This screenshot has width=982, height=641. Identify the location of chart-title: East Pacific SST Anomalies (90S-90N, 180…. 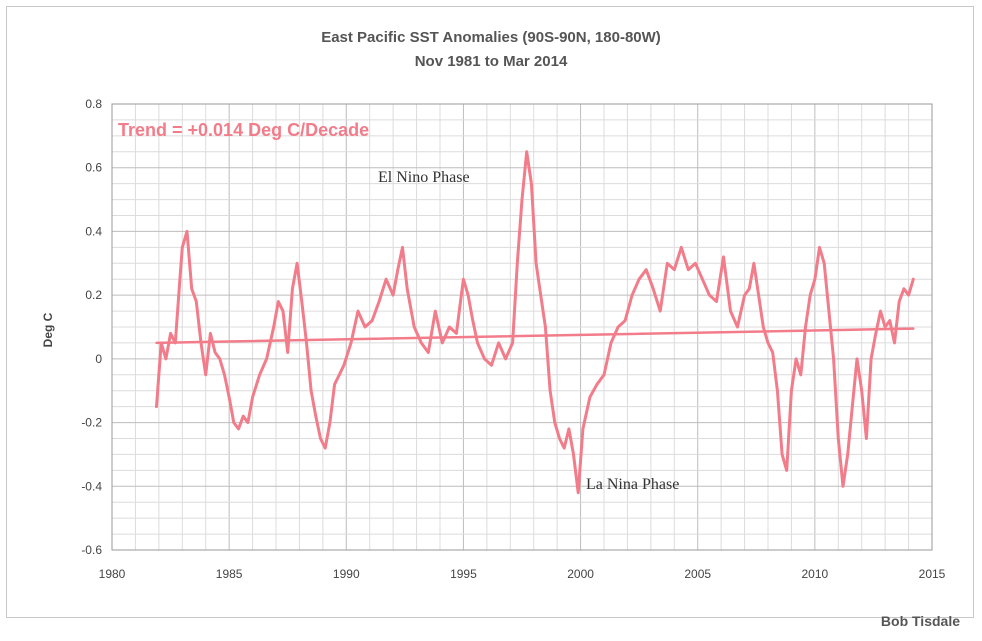
(491, 37).